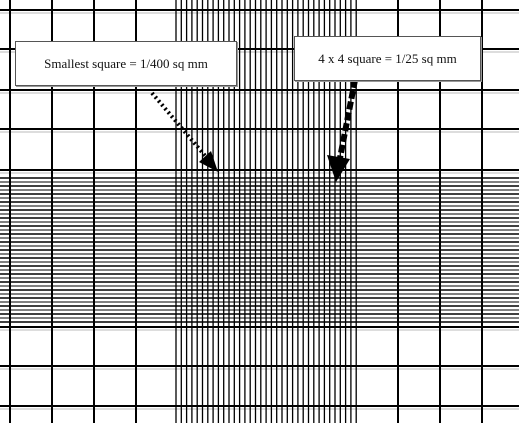 This screenshot has height=423, width=519. I want to click on four-by-four-square-label: 4 x 4 square = 1/25 sq mm, so click(387, 58).